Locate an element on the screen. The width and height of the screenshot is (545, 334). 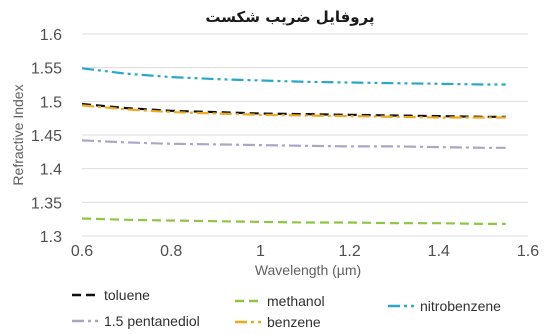
y-axis-label: Refractive Index is located at coordinates (18, 134).